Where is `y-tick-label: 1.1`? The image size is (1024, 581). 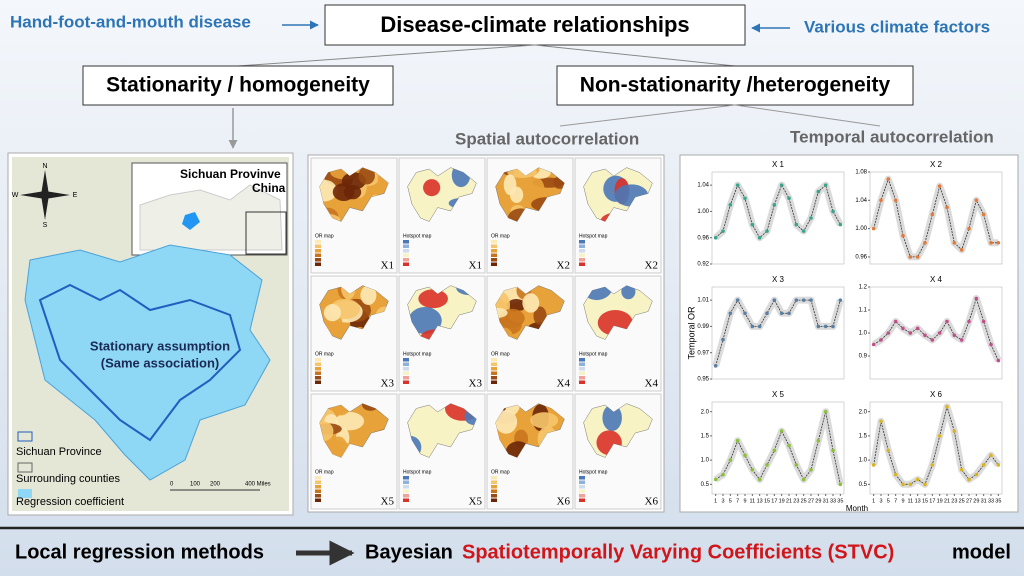
y-tick-label: 1.1 is located at coordinates (863, 311).